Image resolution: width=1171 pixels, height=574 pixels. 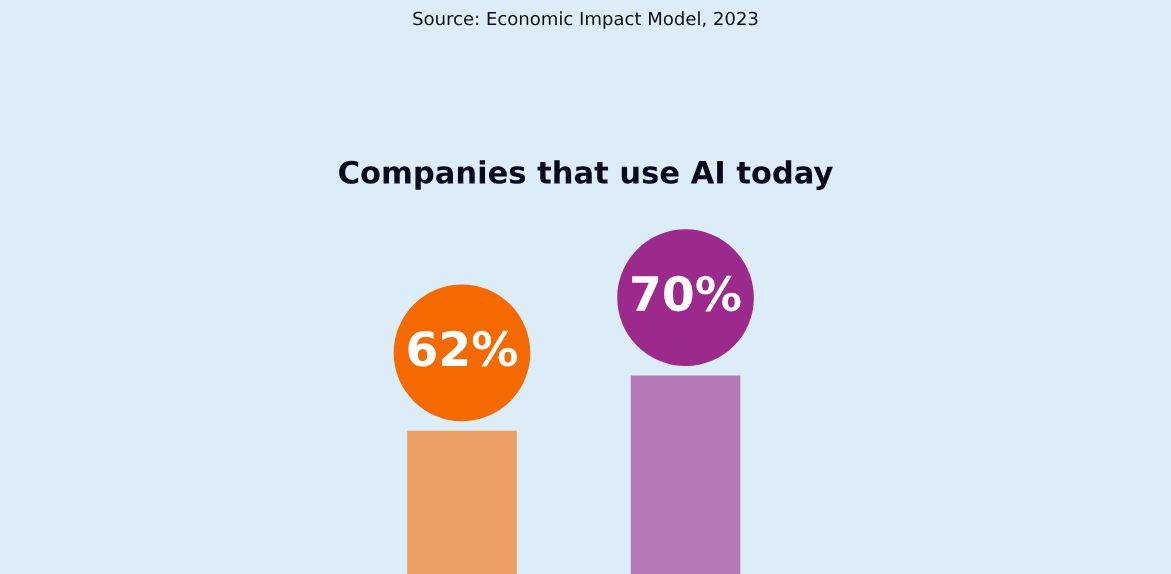 What do you see at coordinates (686, 293) in the screenshot?
I see `data-label: 70%` at bounding box center [686, 293].